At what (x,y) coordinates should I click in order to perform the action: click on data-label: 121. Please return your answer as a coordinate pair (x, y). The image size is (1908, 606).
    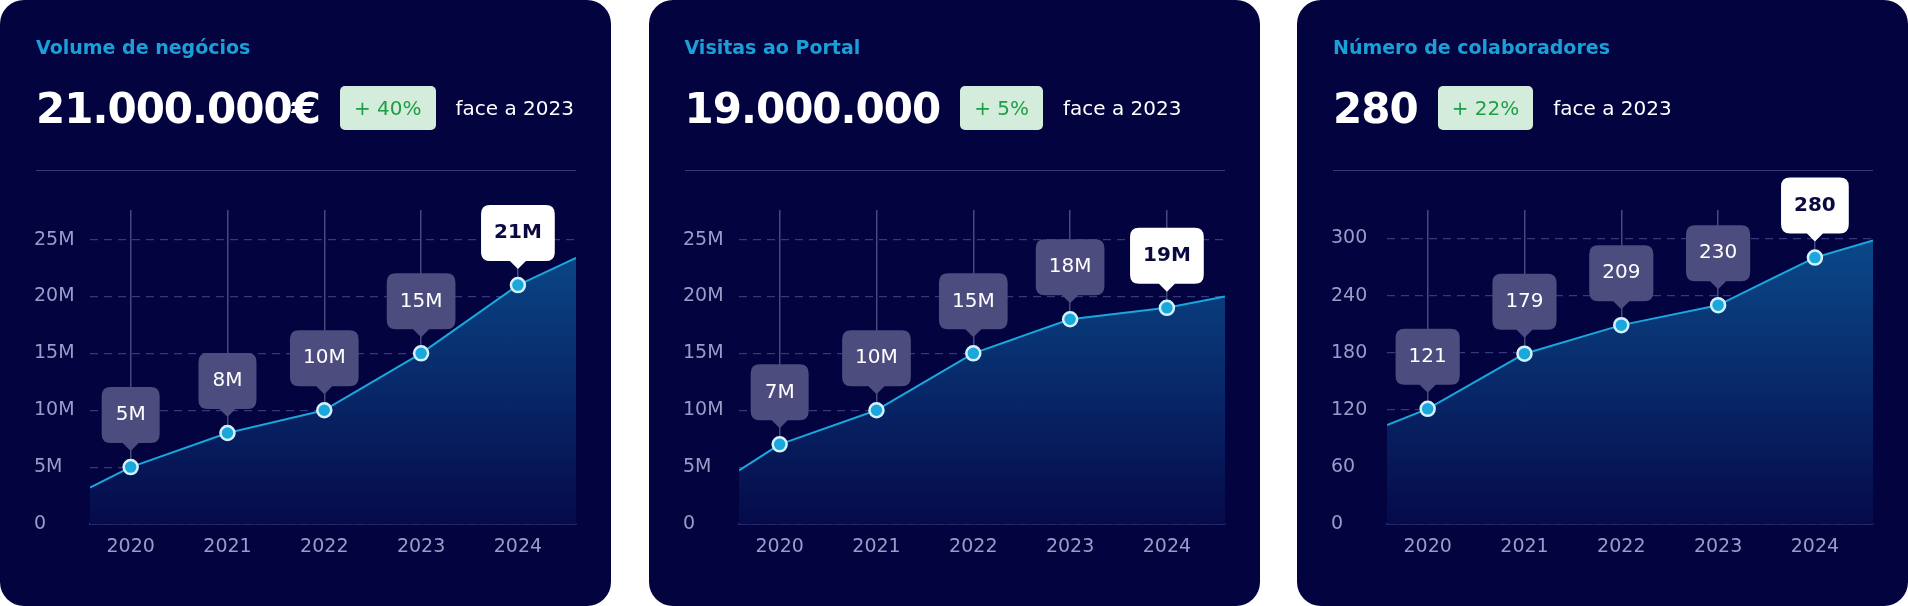
    Looking at the image, I should click on (1427, 355).